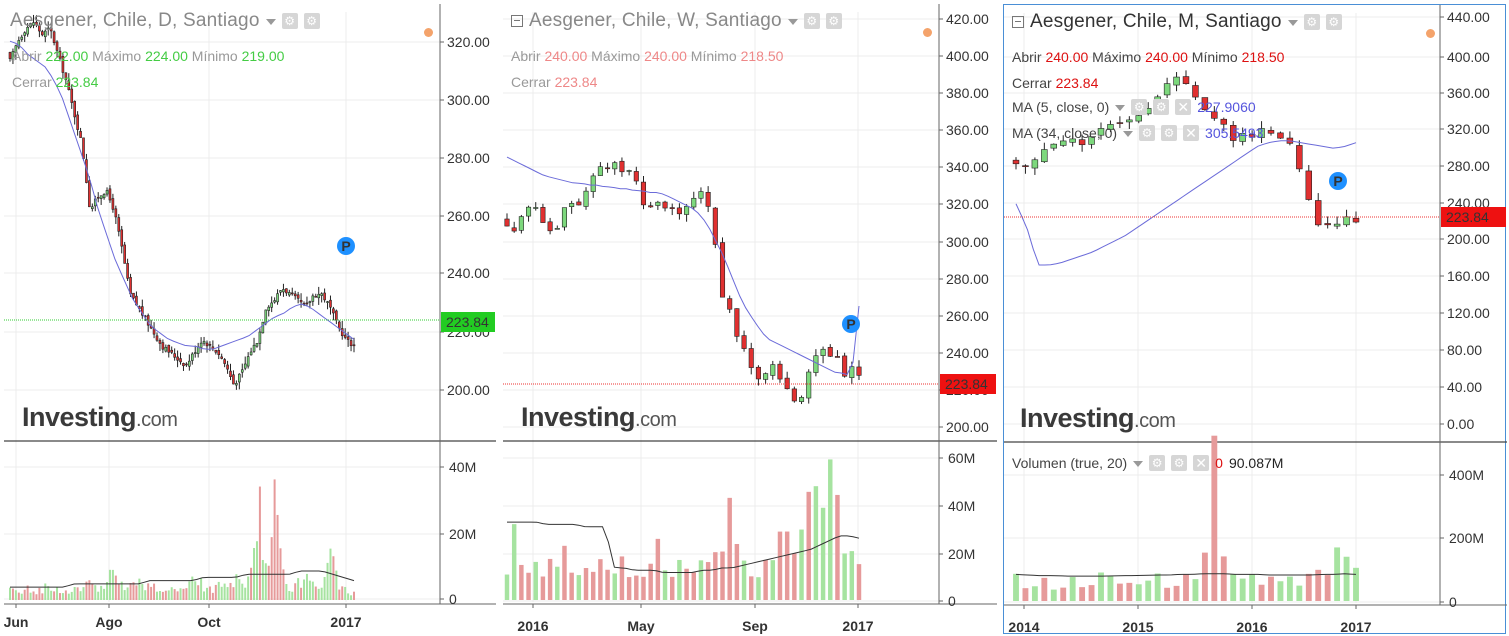 This screenshot has height=636, width=1509. What do you see at coordinates (967, 242) in the screenshot?
I see `price-tick-label: 300.00` at bounding box center [967, 242].